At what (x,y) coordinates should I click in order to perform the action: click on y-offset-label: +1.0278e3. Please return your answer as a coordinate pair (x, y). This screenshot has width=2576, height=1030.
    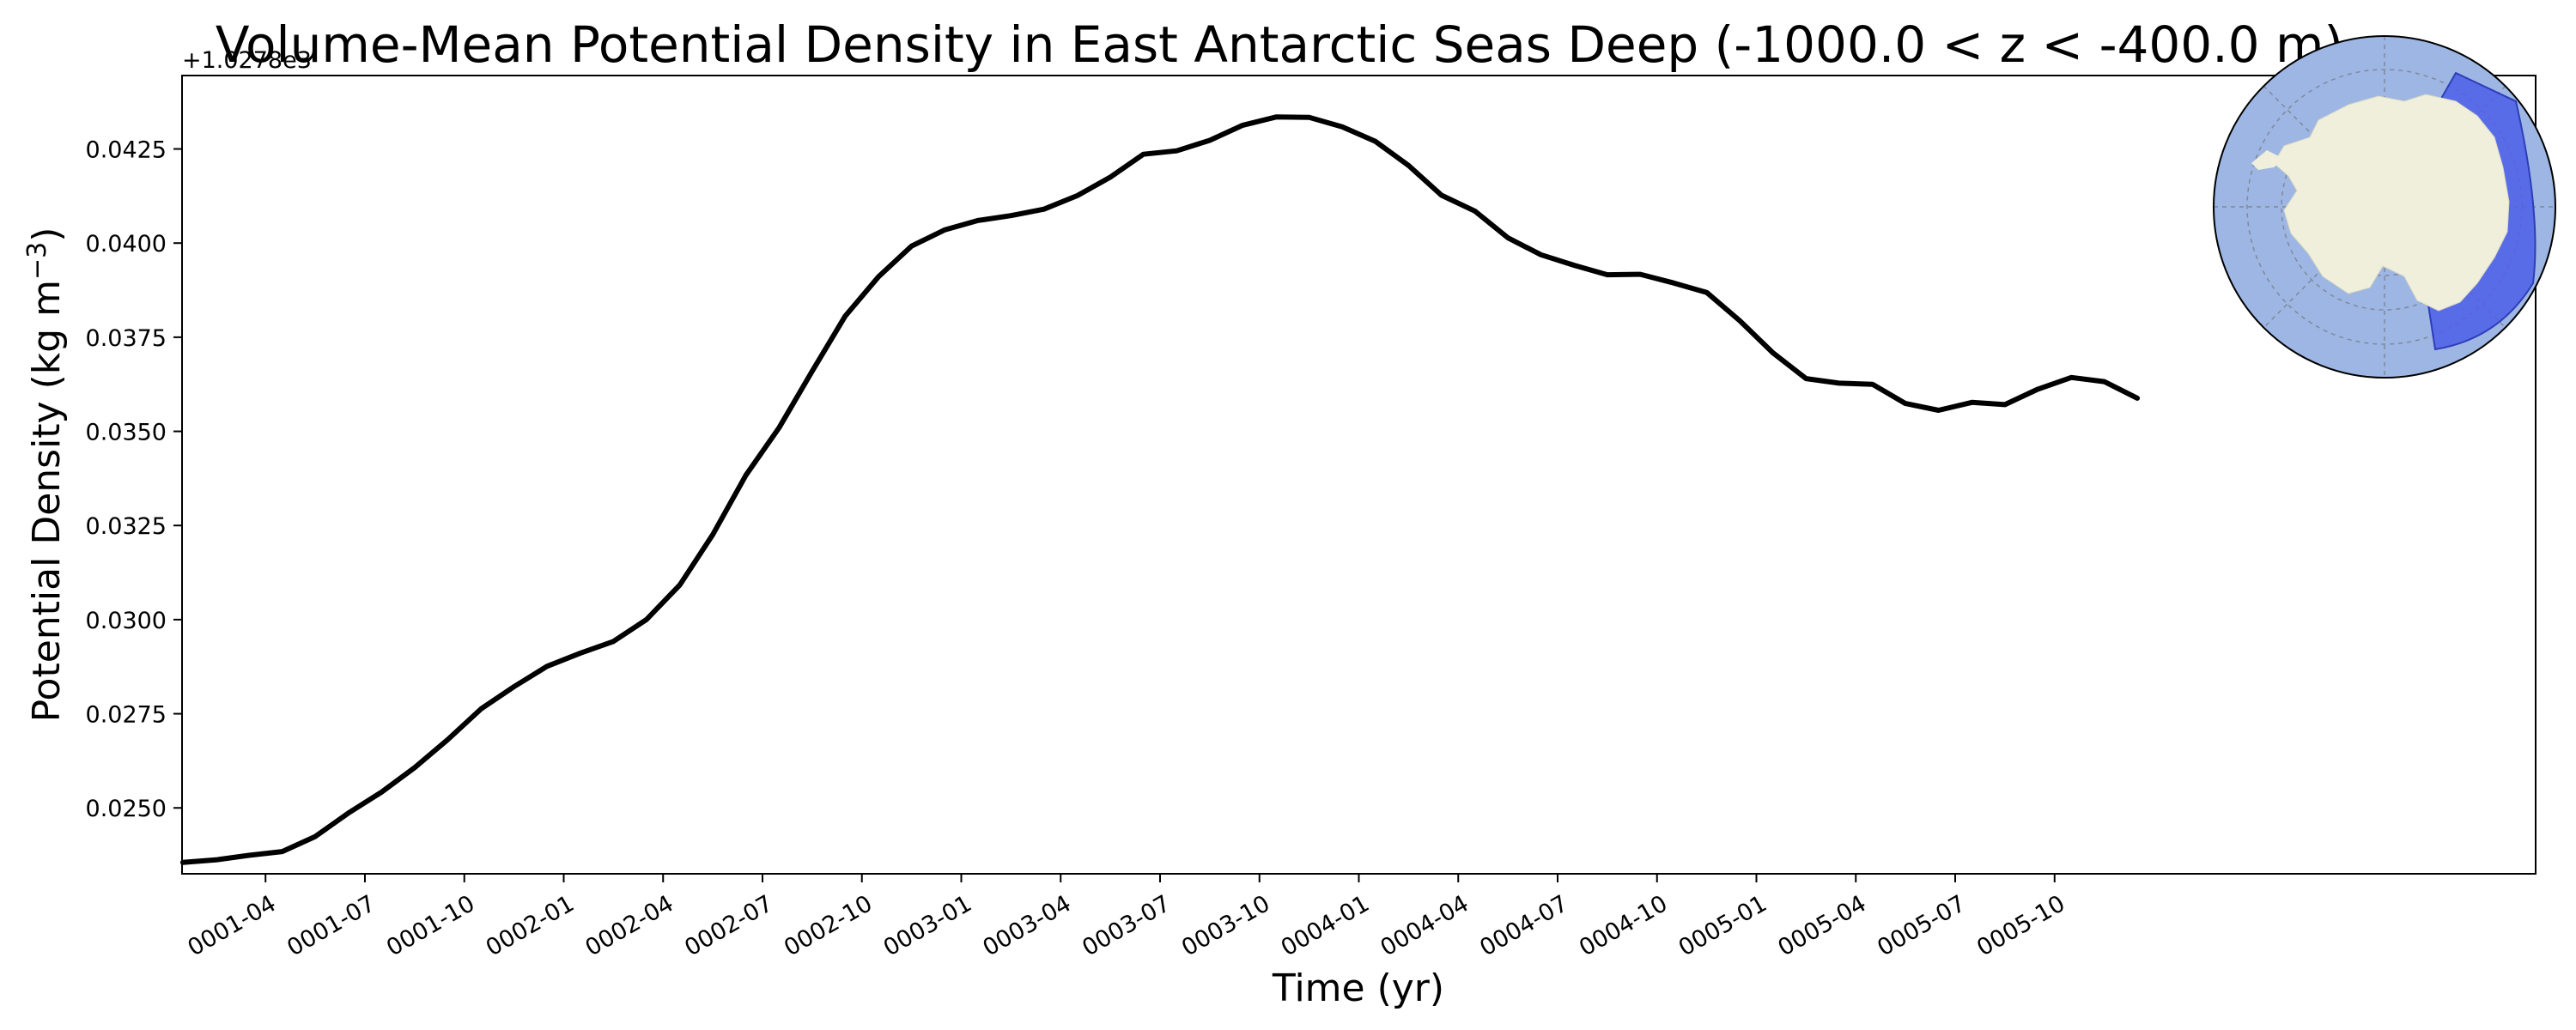
    Looking at the image, I should click on (247, 60).